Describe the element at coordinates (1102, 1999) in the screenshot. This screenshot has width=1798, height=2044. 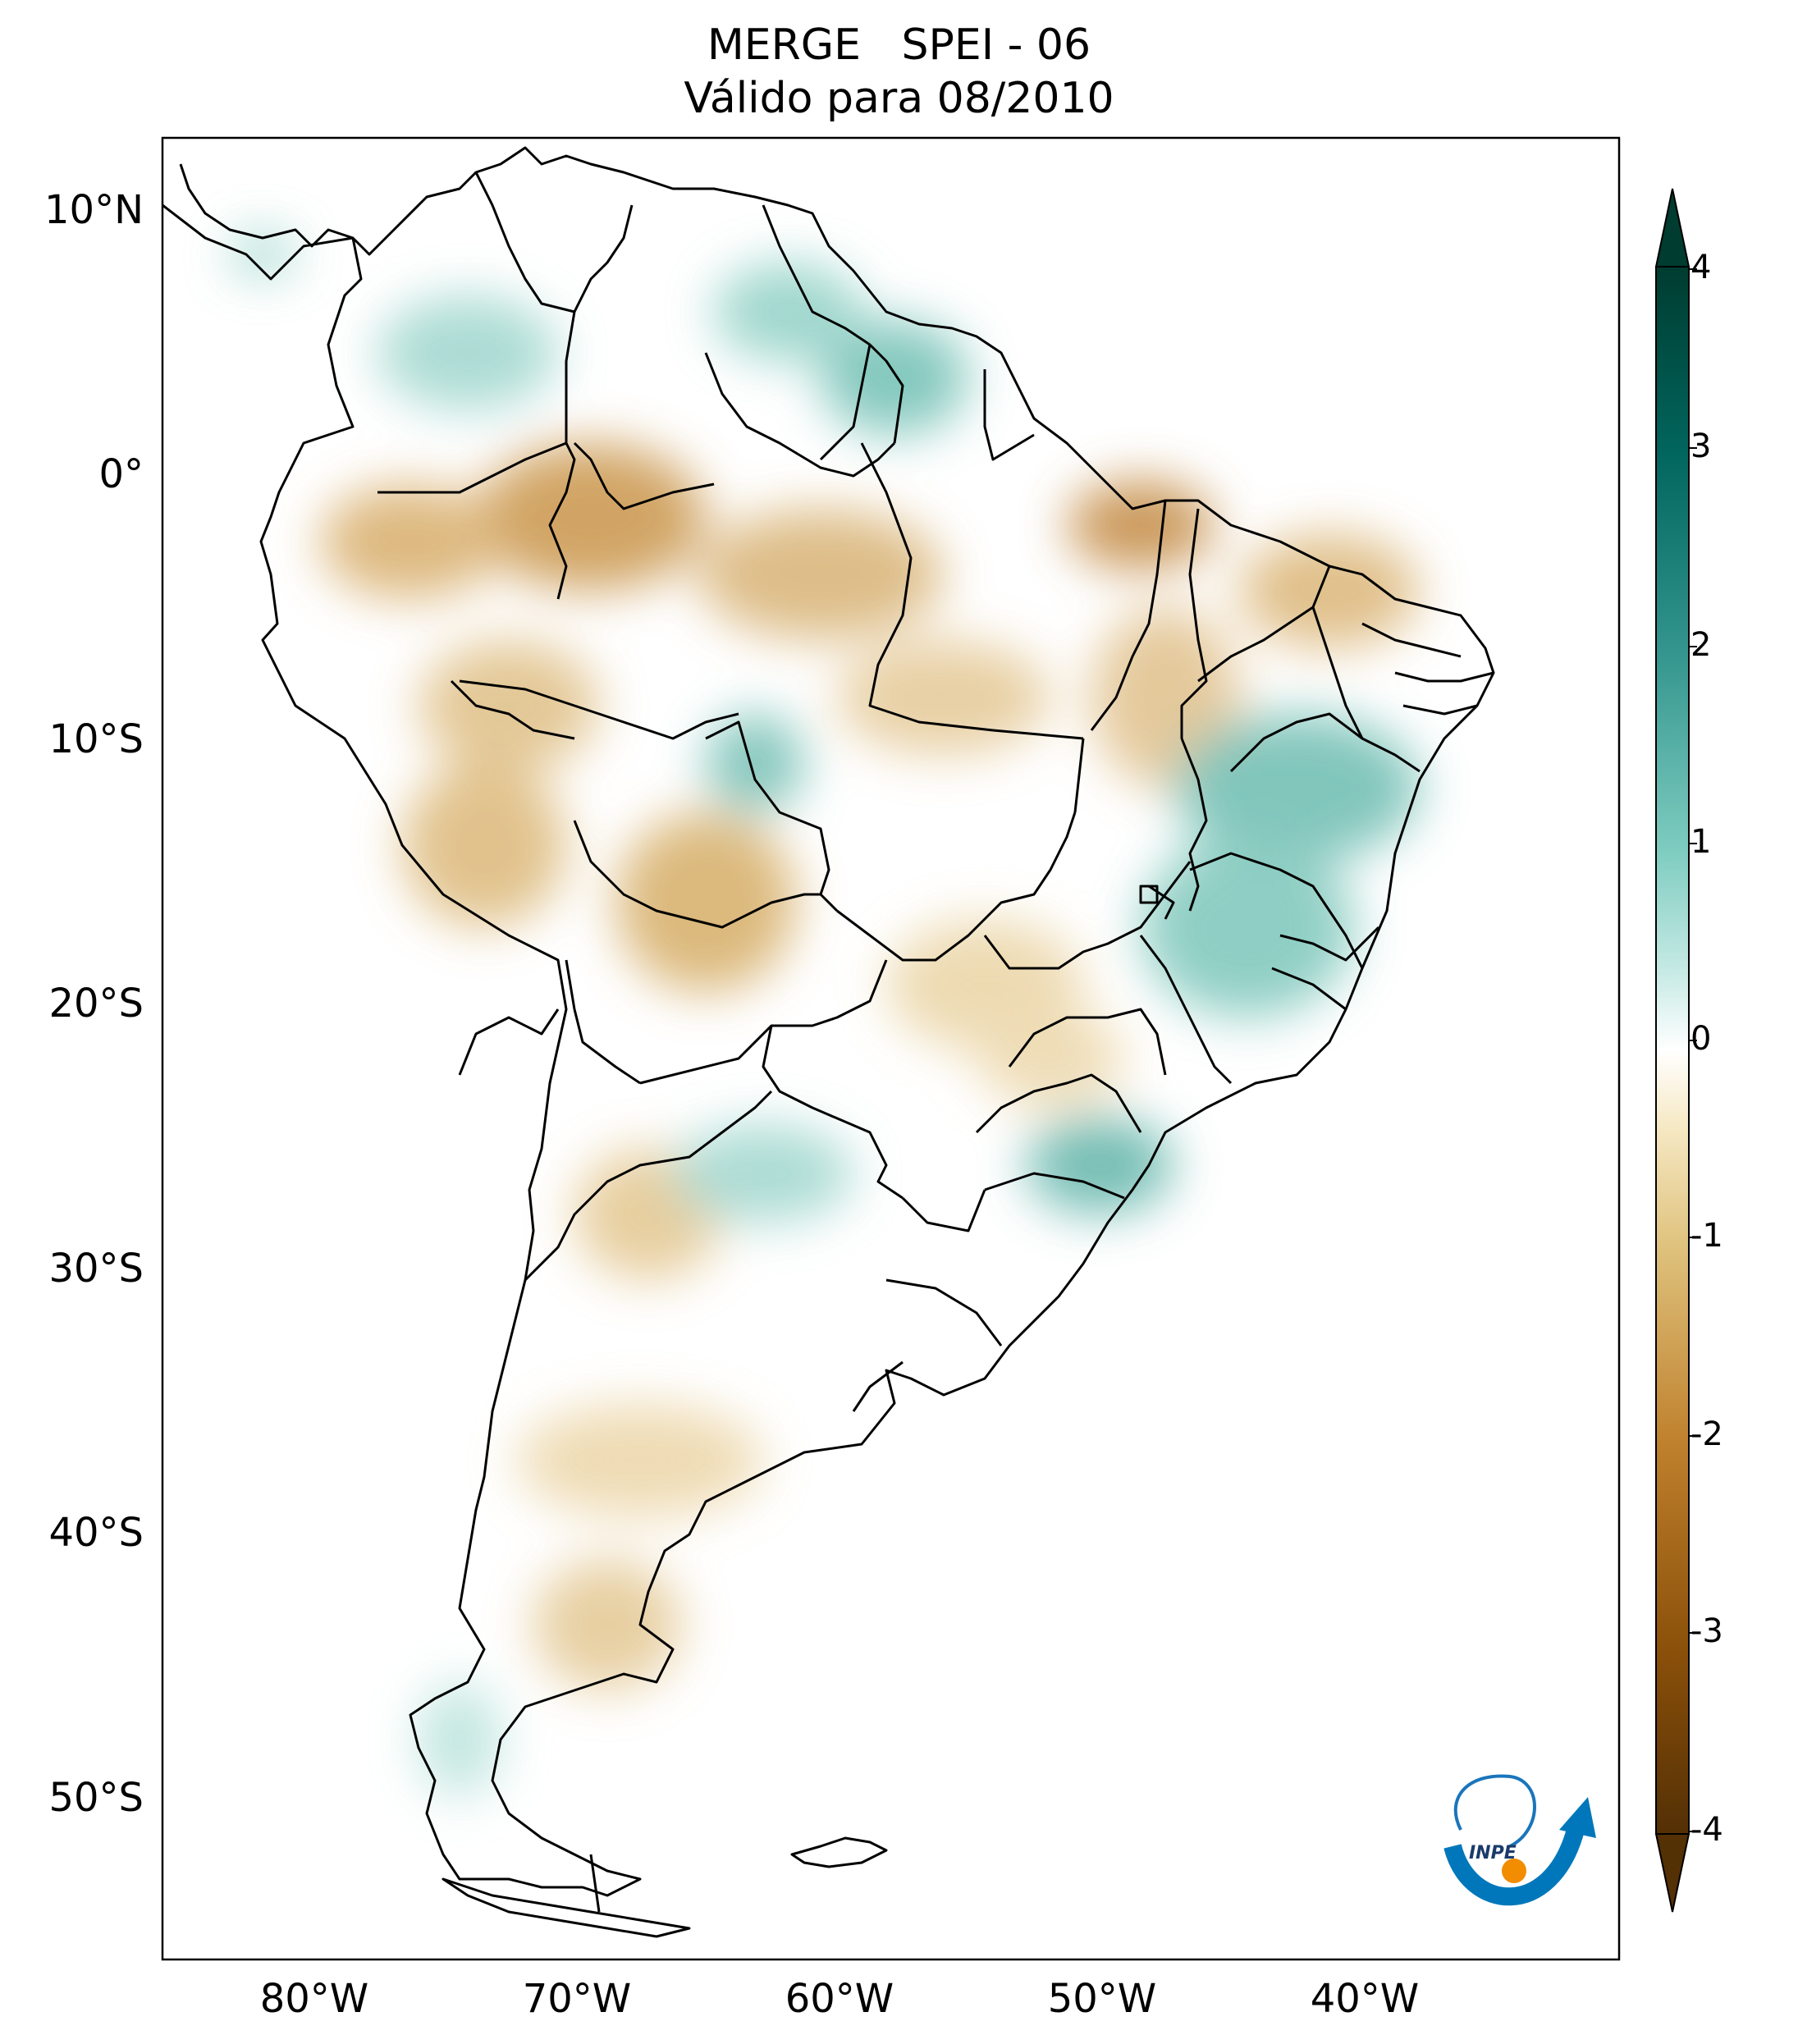
I see `lon-tick-label: 50°W` at that location.